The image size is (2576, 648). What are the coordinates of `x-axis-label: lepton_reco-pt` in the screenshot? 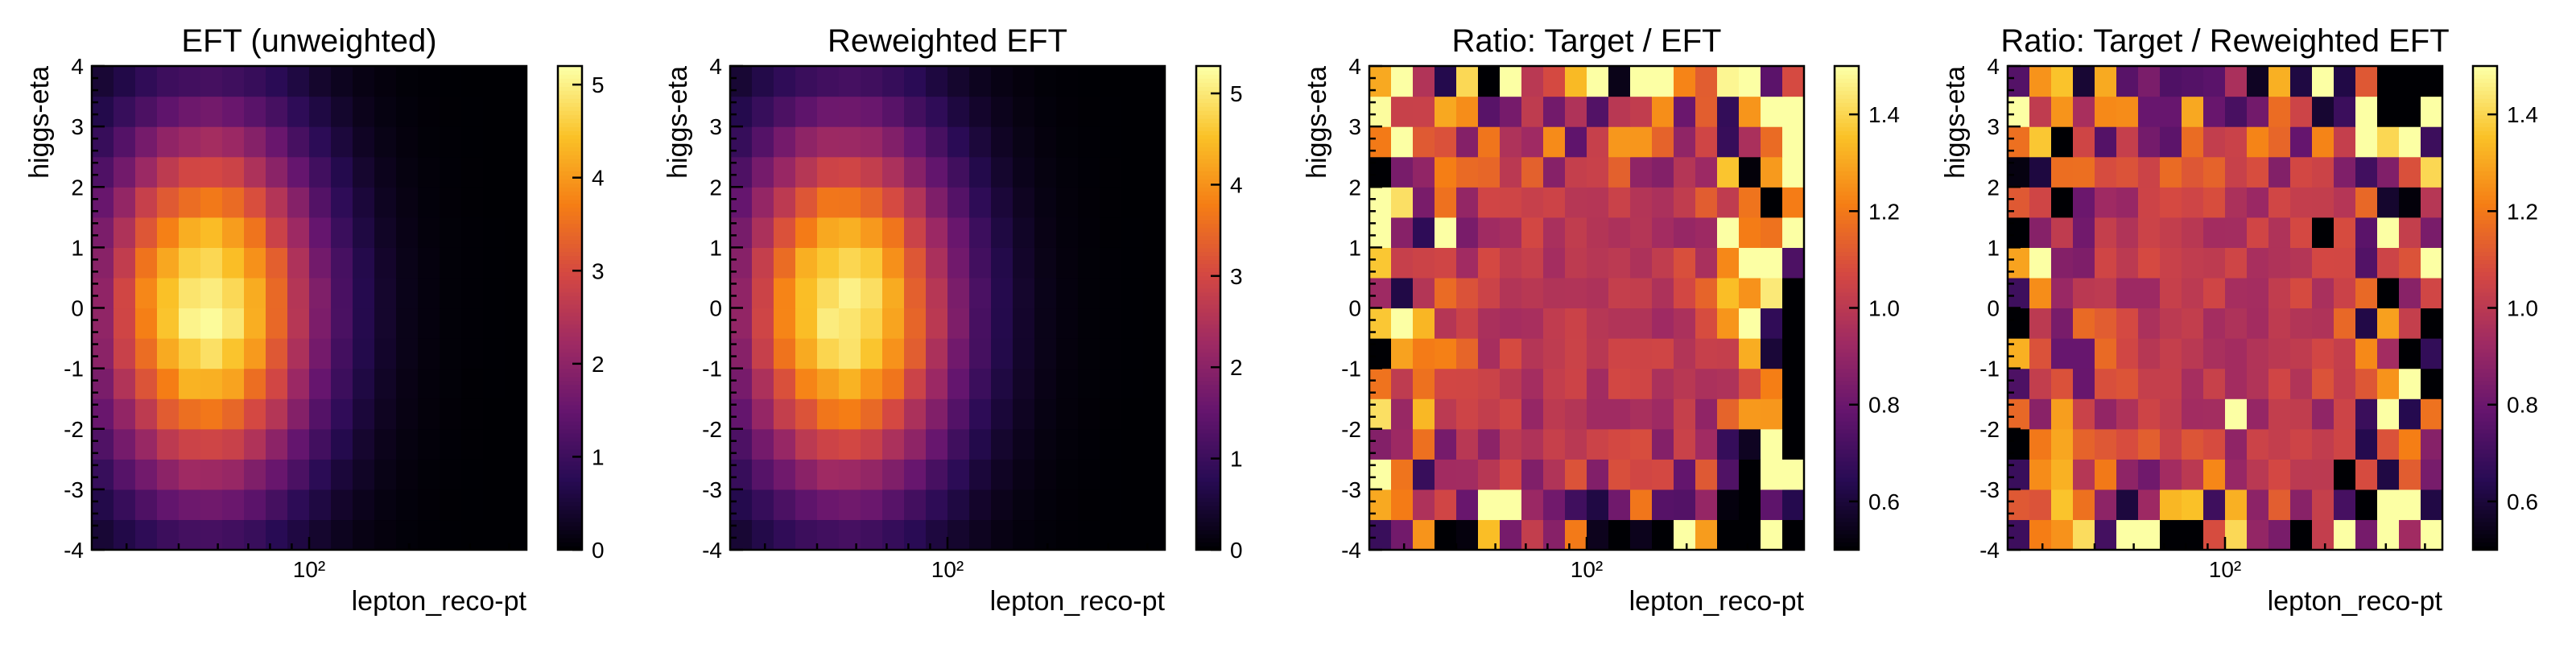 It's located at (1717, 601).